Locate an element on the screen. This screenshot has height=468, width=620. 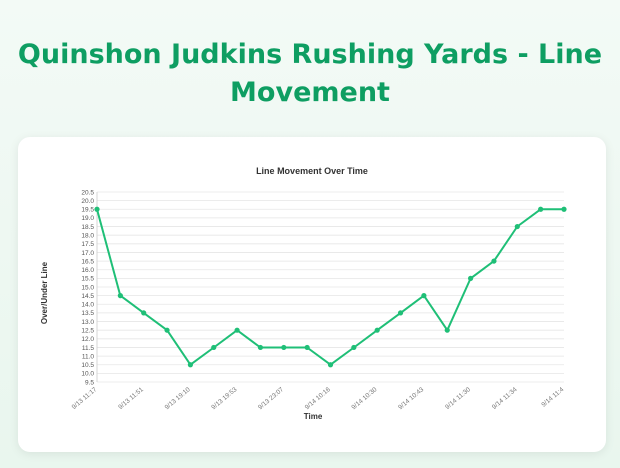
y-tick-label: 15.5 is located at coordinates (87, 279).